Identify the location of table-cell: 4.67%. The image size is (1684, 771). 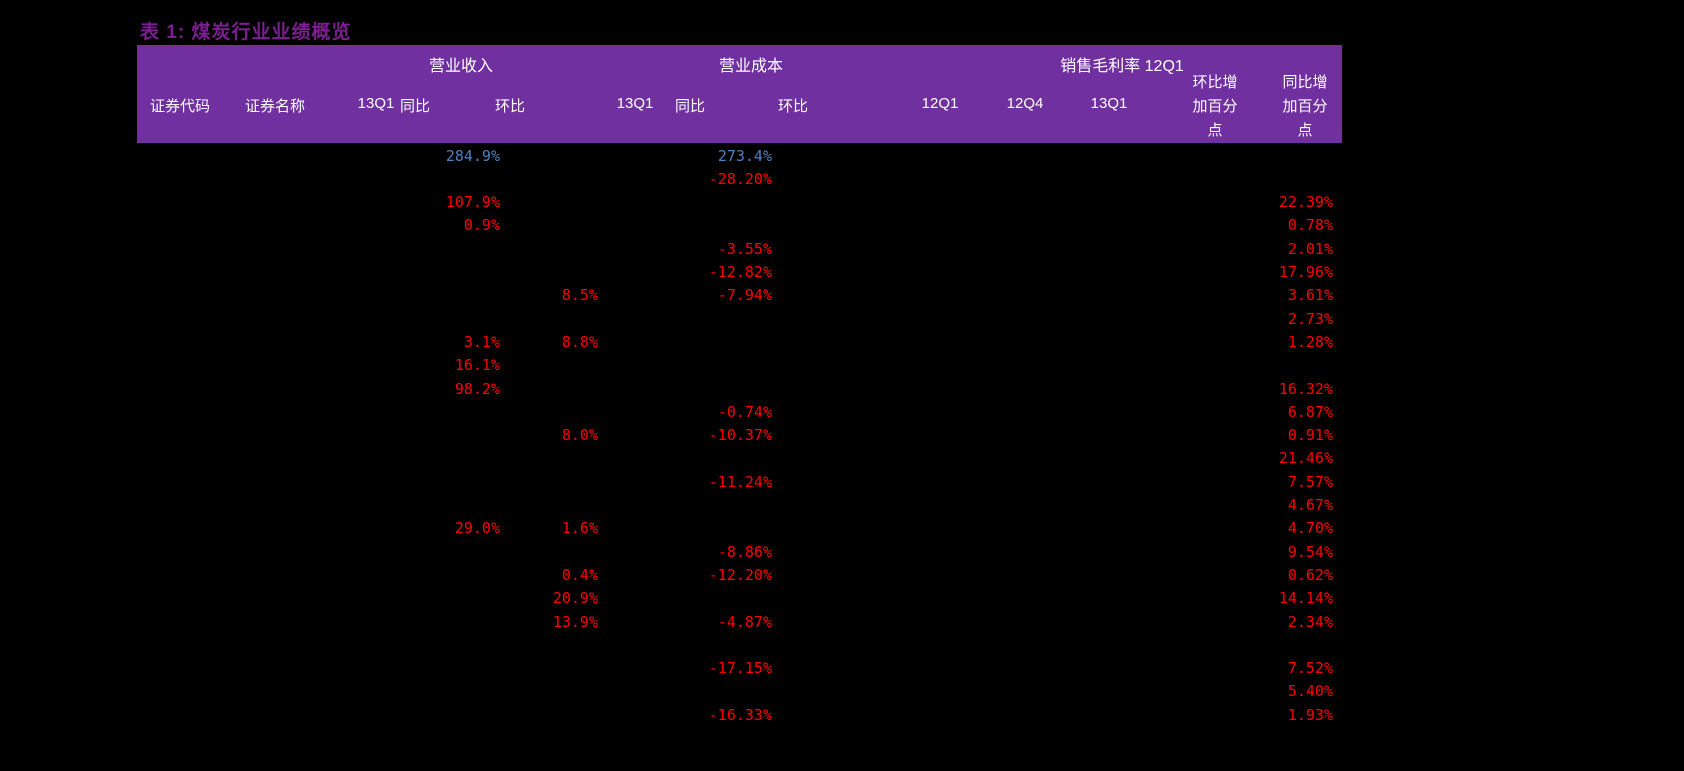
(1310, 505).